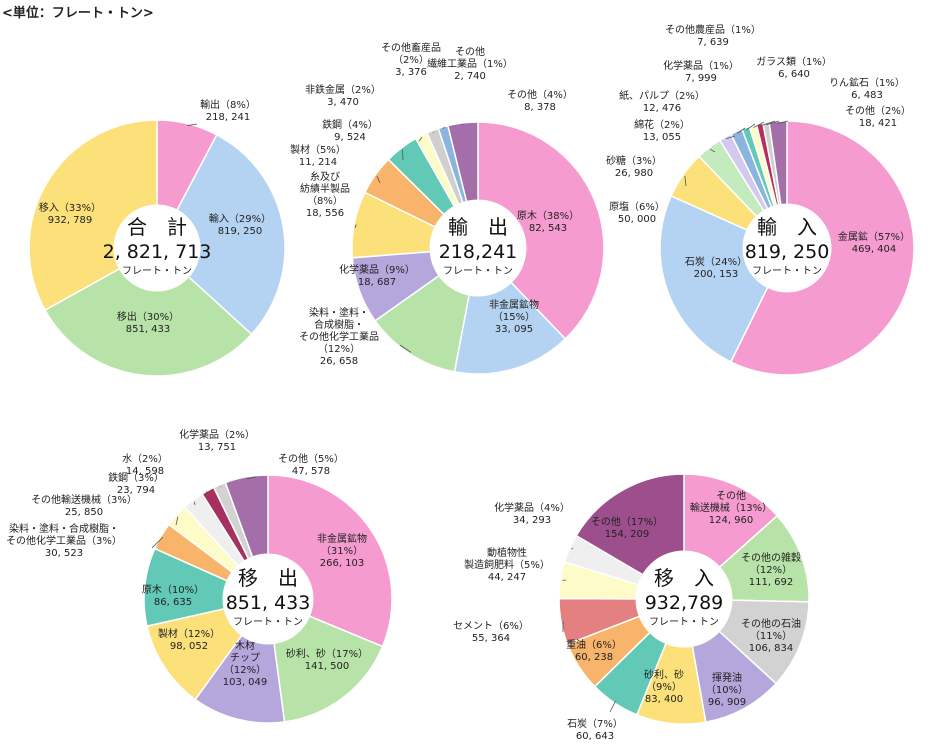 This screenshot has height=749, width=932. What do you see at coordinates (684, 603) in the screenshot?
I see `center-total-inbound: 932,789` at bounding box center [684, 603].